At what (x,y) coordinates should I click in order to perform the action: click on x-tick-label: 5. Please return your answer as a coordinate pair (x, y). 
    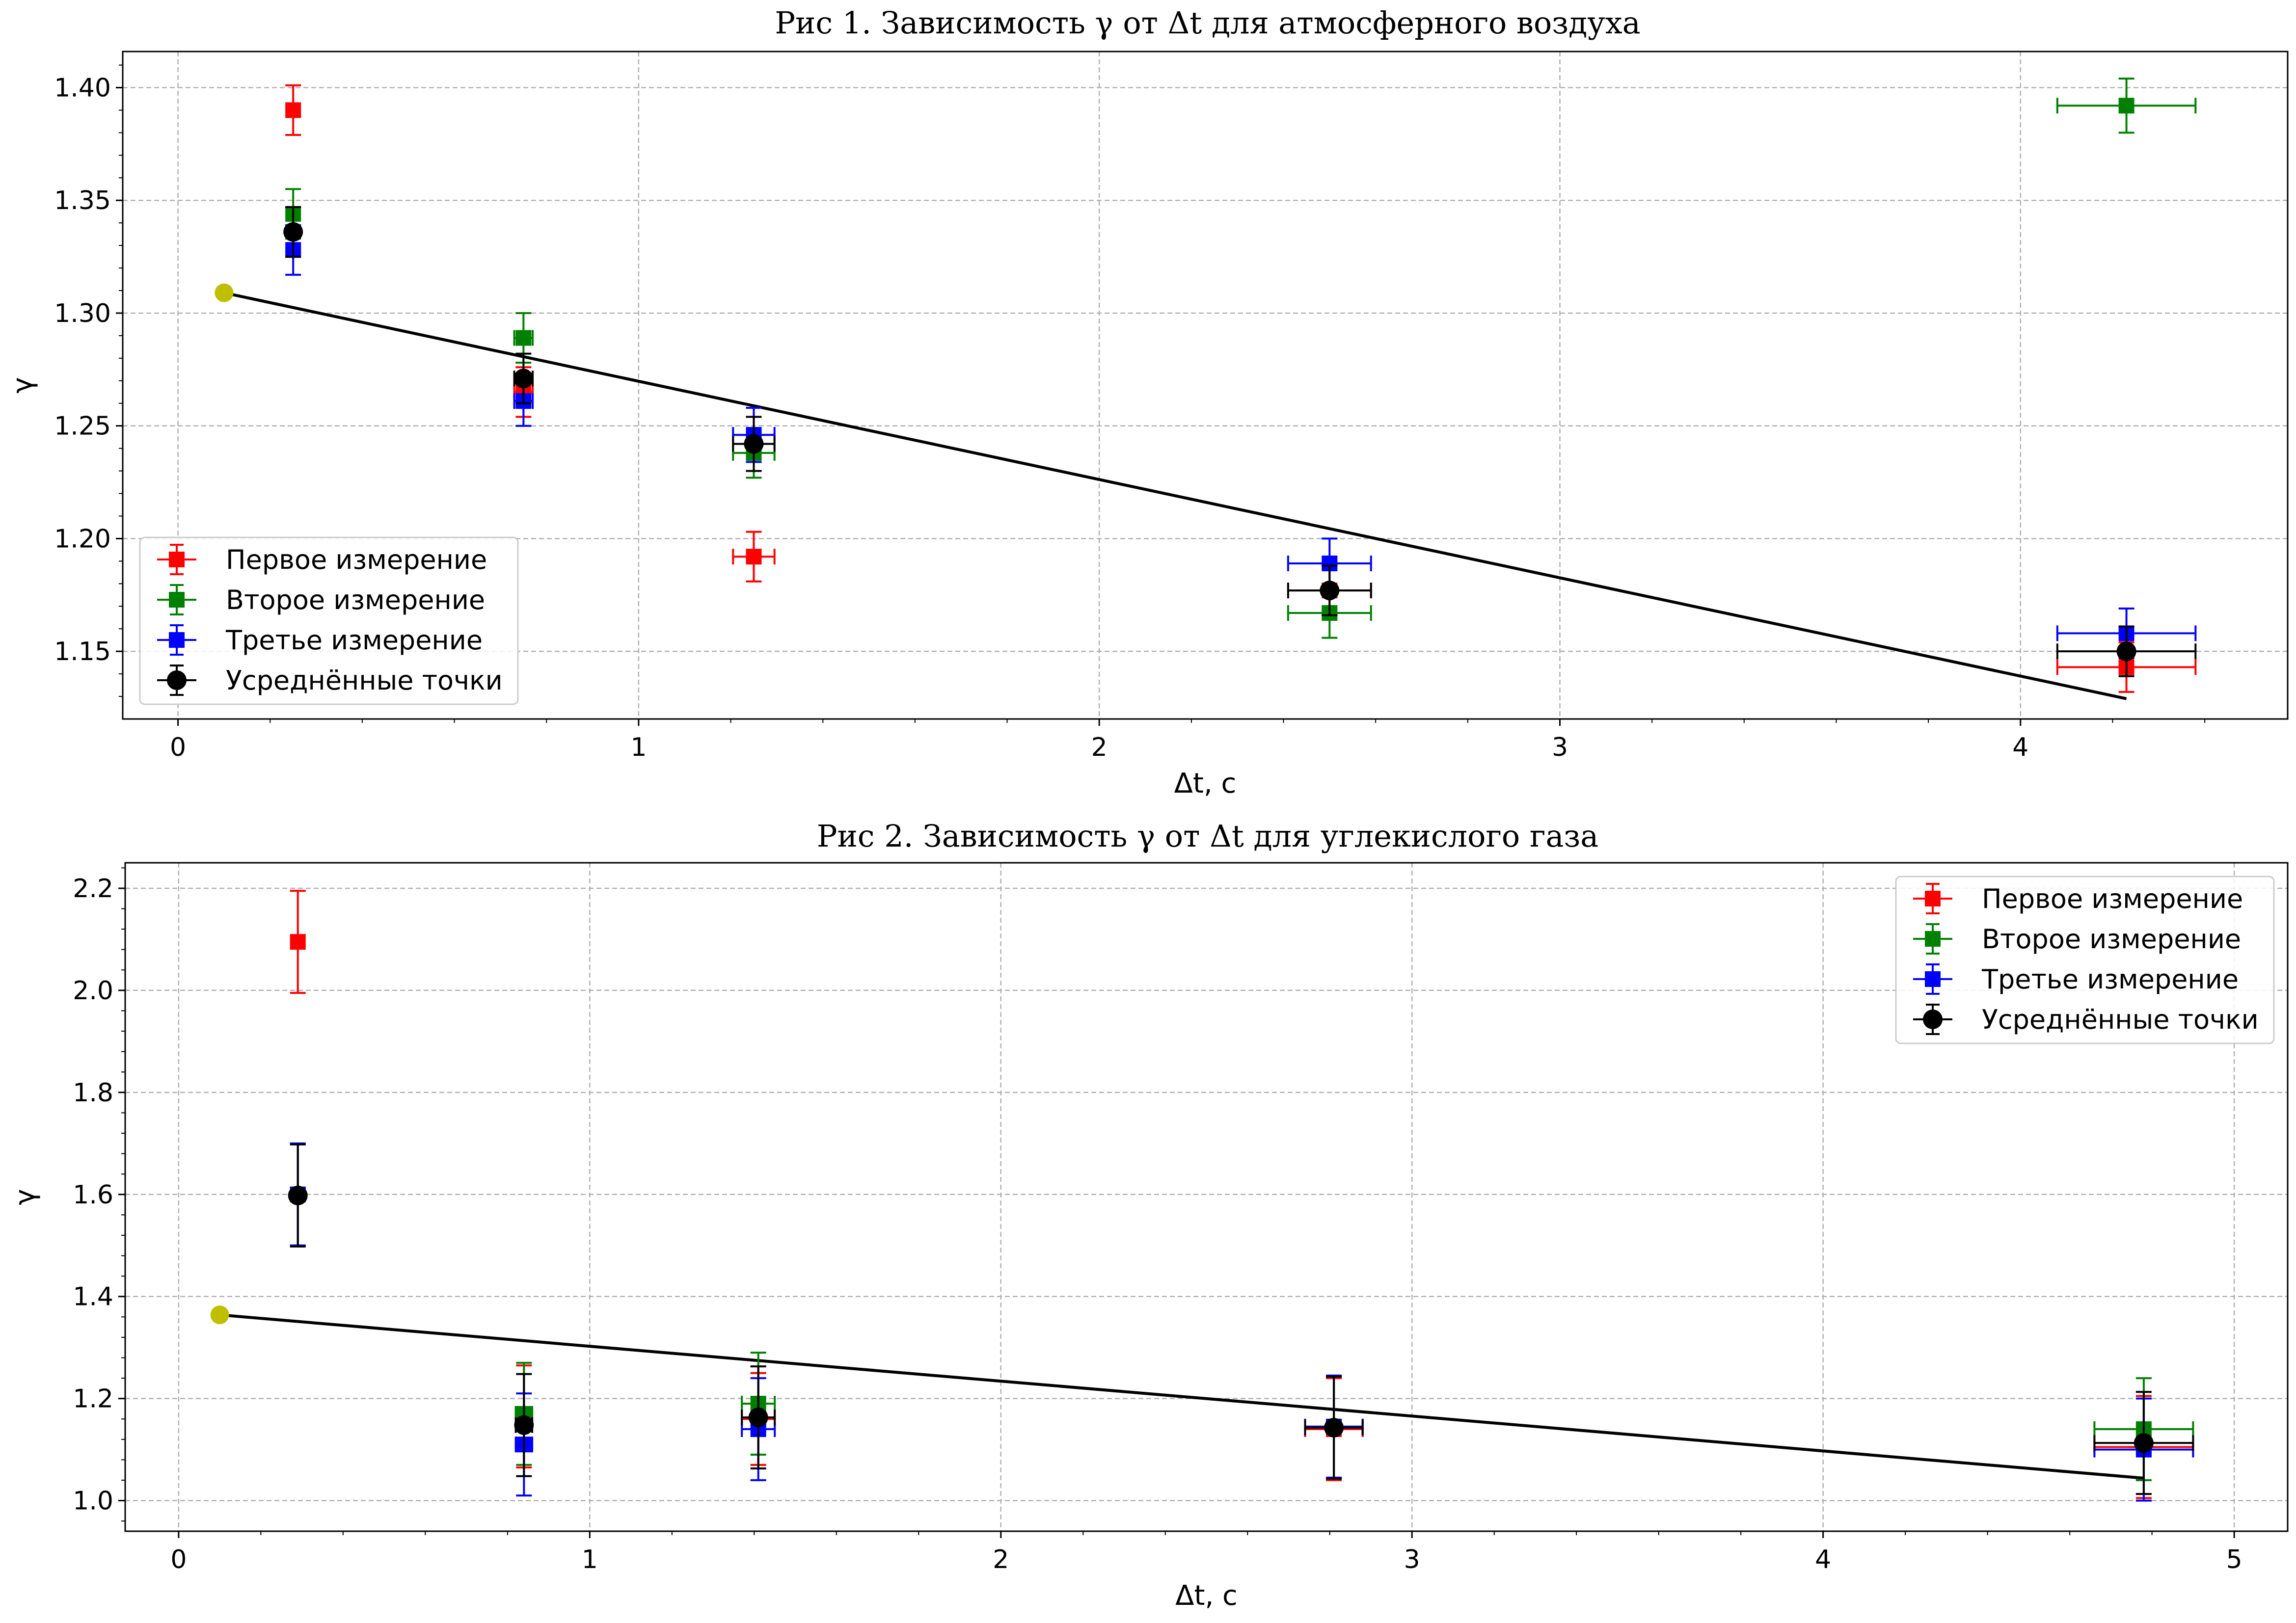
    Looking at the image, I should click on (2234, 1559).